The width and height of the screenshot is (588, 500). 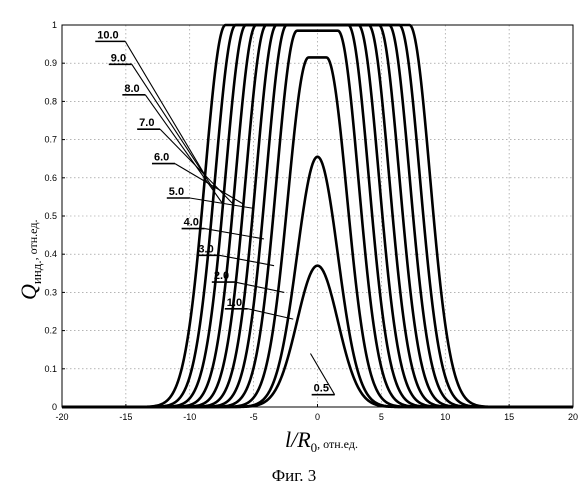 I want to click on y-tick-label: 0.4, so click(x=50, y=254).